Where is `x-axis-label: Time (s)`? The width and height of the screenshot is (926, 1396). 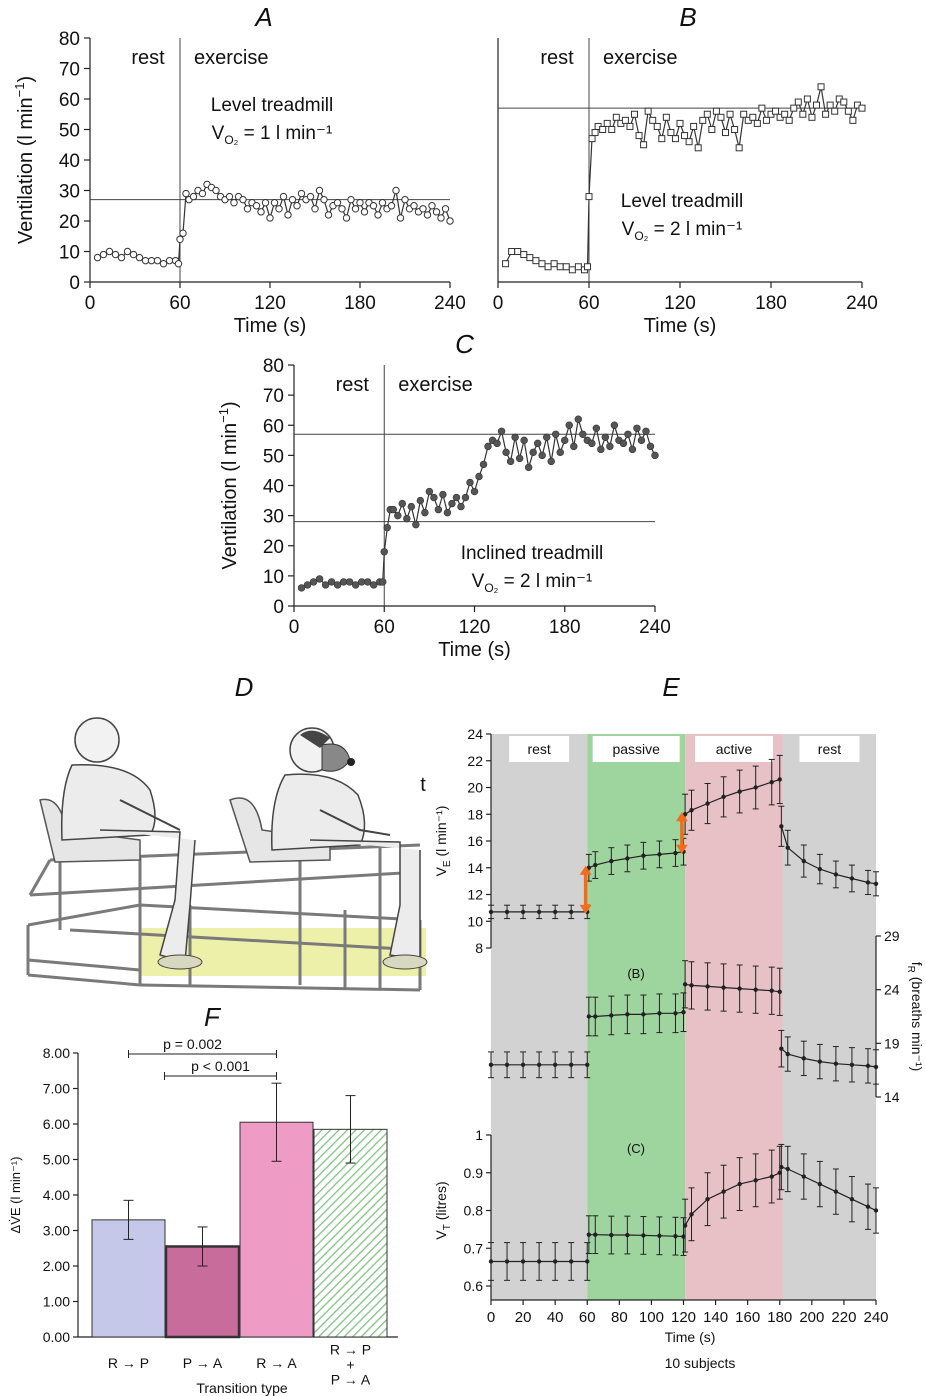 x-axis-label: Time (s) is located at coordinates (680, 326).